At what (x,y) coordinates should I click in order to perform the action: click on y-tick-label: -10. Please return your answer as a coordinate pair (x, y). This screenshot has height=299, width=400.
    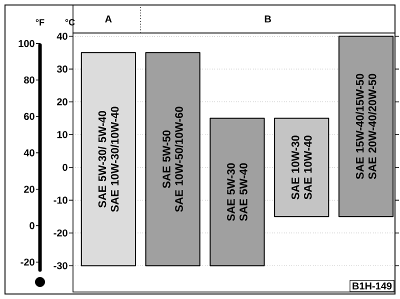
    Looking at the image, I should click on (61, 200).